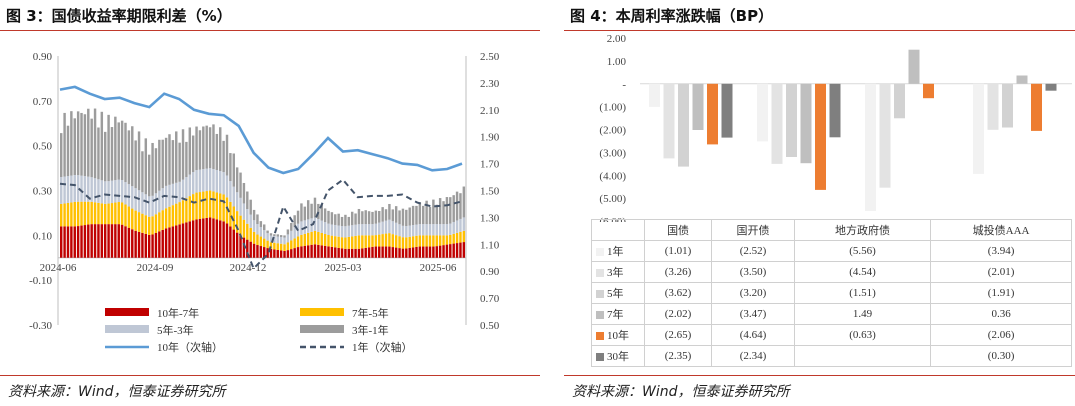 This screenshot has height=406, width=1075. Describe the element at coordinates (1001, 272) in the screenshot. I see `table-value-cell: (2.01)` at that location.